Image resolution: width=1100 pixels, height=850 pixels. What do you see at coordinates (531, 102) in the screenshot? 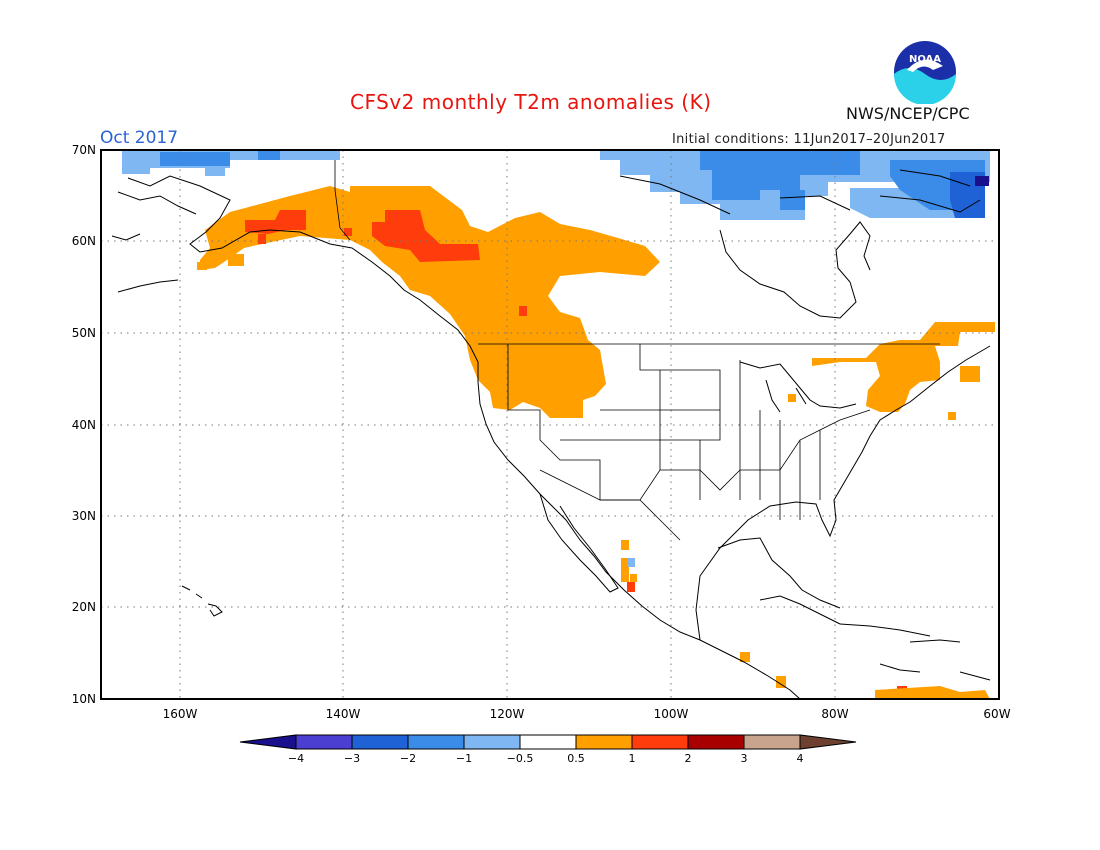
I see `chart-title: CFSv2 monthly T2m anomalies (K)` at bounding box center [531, 102].